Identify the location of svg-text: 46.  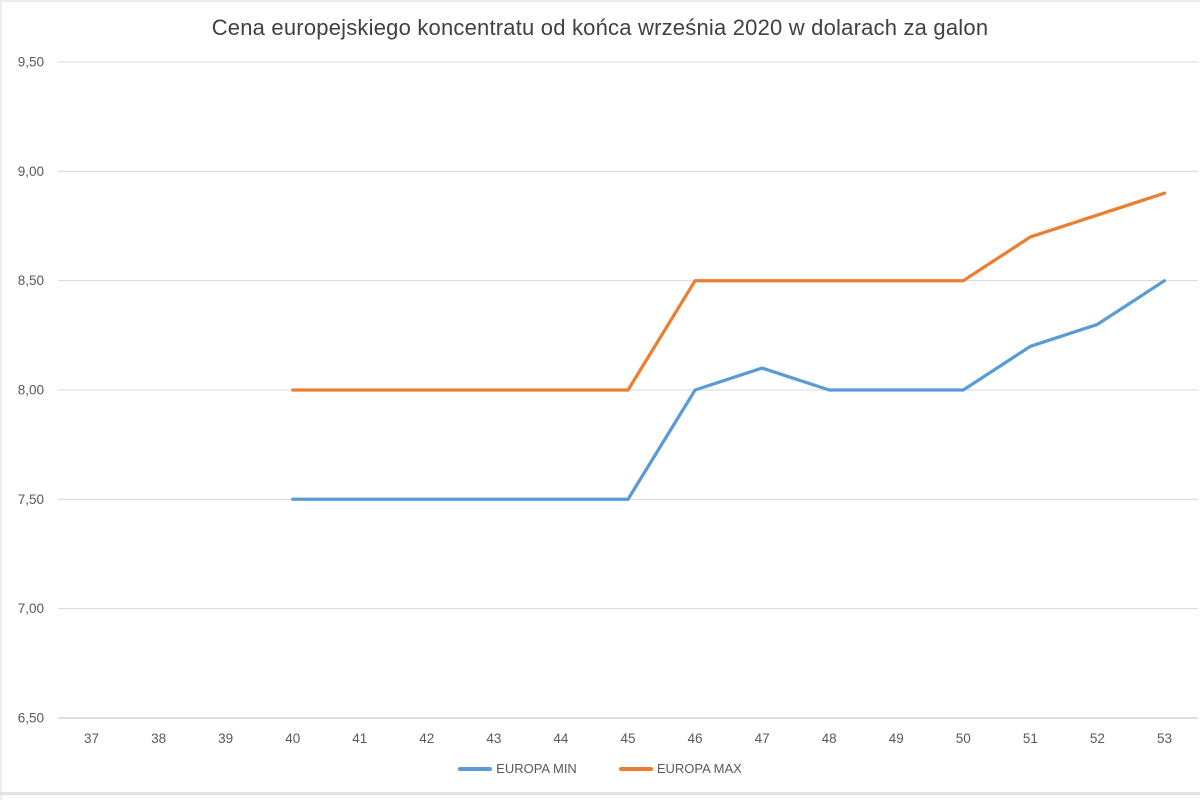
(695, 738).